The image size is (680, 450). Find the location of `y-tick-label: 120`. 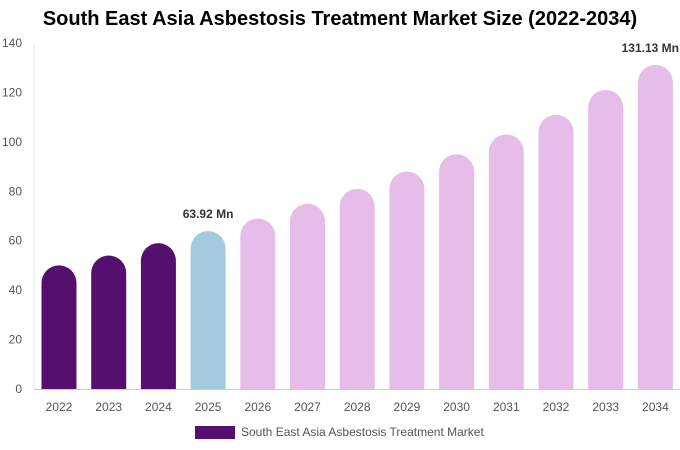

y-tick-label: 120 is located at coordinates (12, 92).